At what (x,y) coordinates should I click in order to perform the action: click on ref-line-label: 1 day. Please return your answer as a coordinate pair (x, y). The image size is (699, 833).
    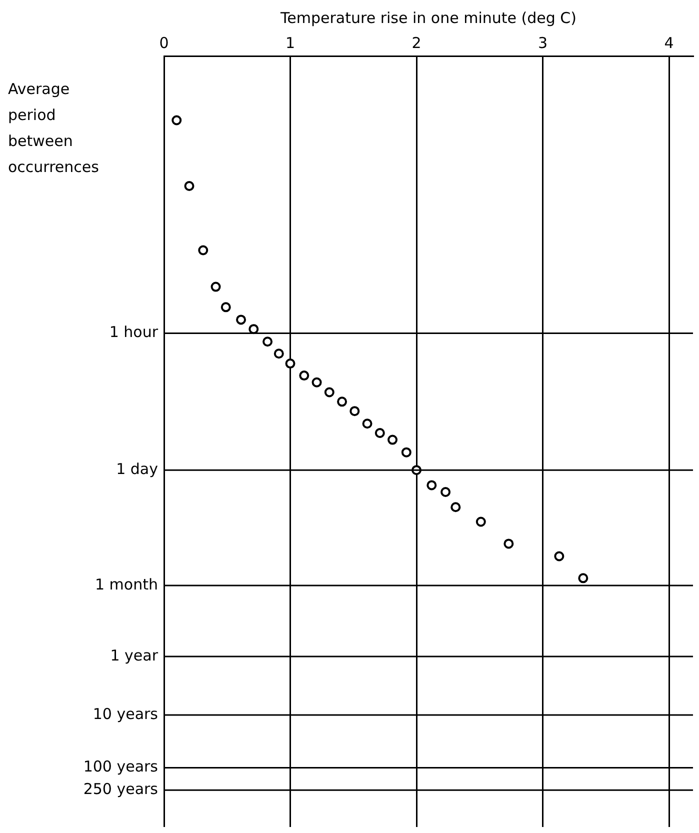
    Looking at the image, I should click on (137, 469).